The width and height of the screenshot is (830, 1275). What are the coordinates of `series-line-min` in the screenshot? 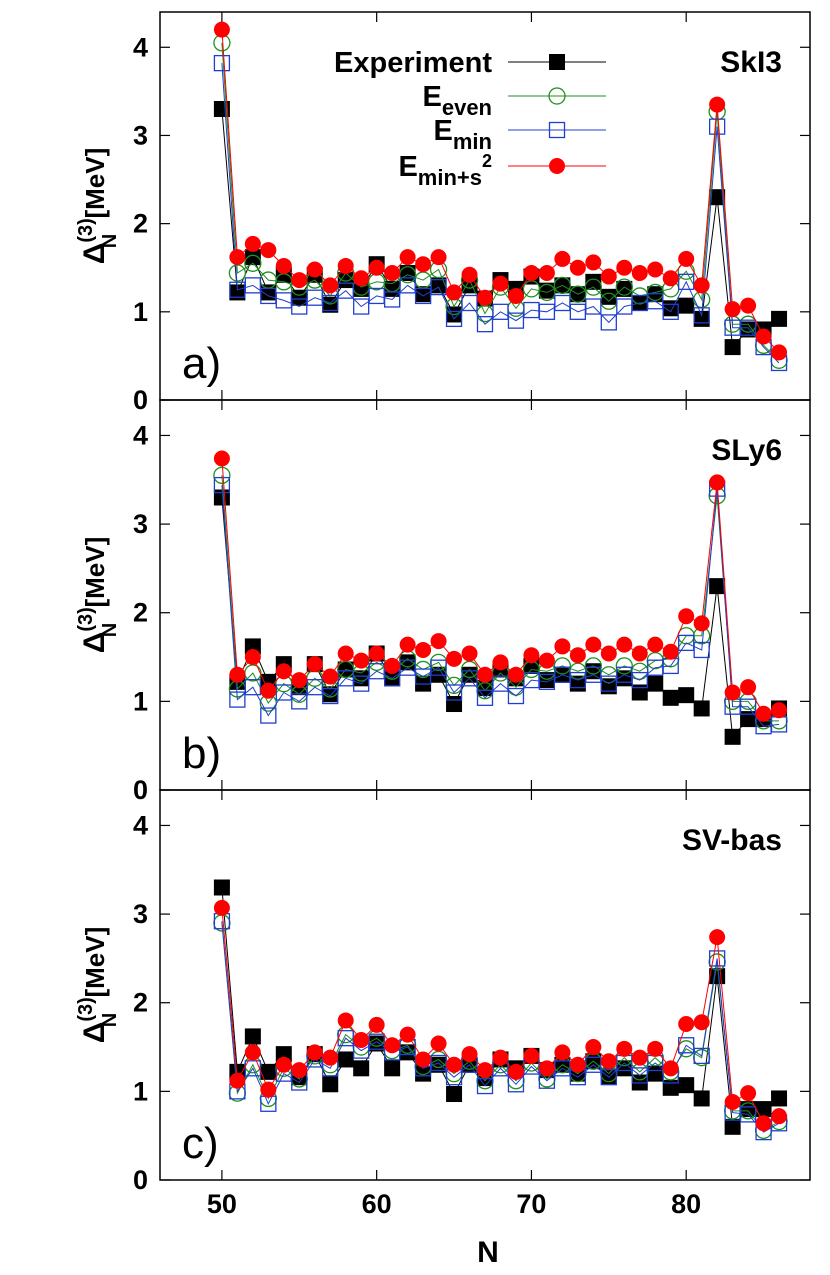 It's located at (500, 606).